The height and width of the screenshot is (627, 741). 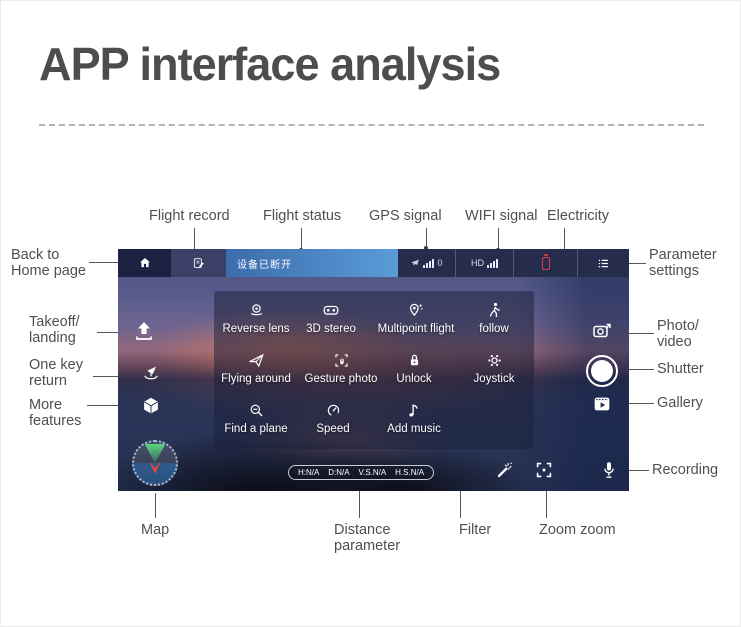 I want to click on menu-item-unlock: Unlock, so click(x=414, y=368).